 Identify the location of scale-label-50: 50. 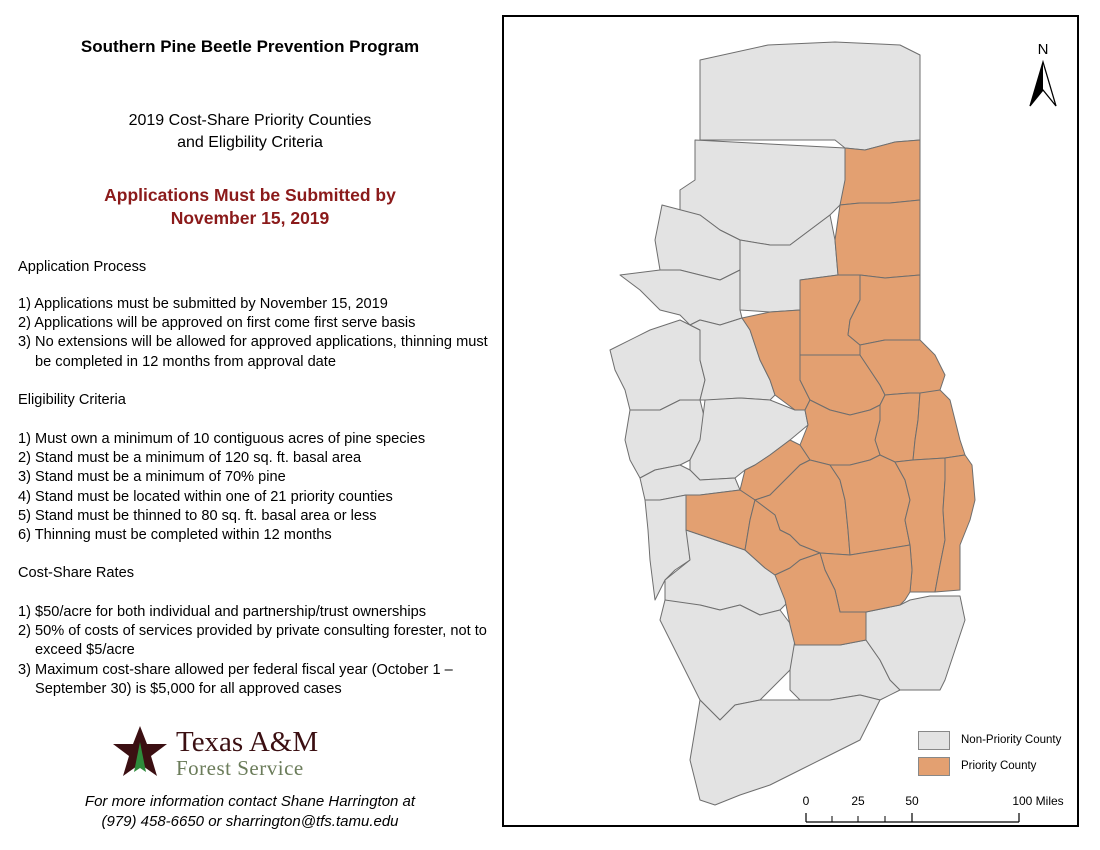
(912, 801).